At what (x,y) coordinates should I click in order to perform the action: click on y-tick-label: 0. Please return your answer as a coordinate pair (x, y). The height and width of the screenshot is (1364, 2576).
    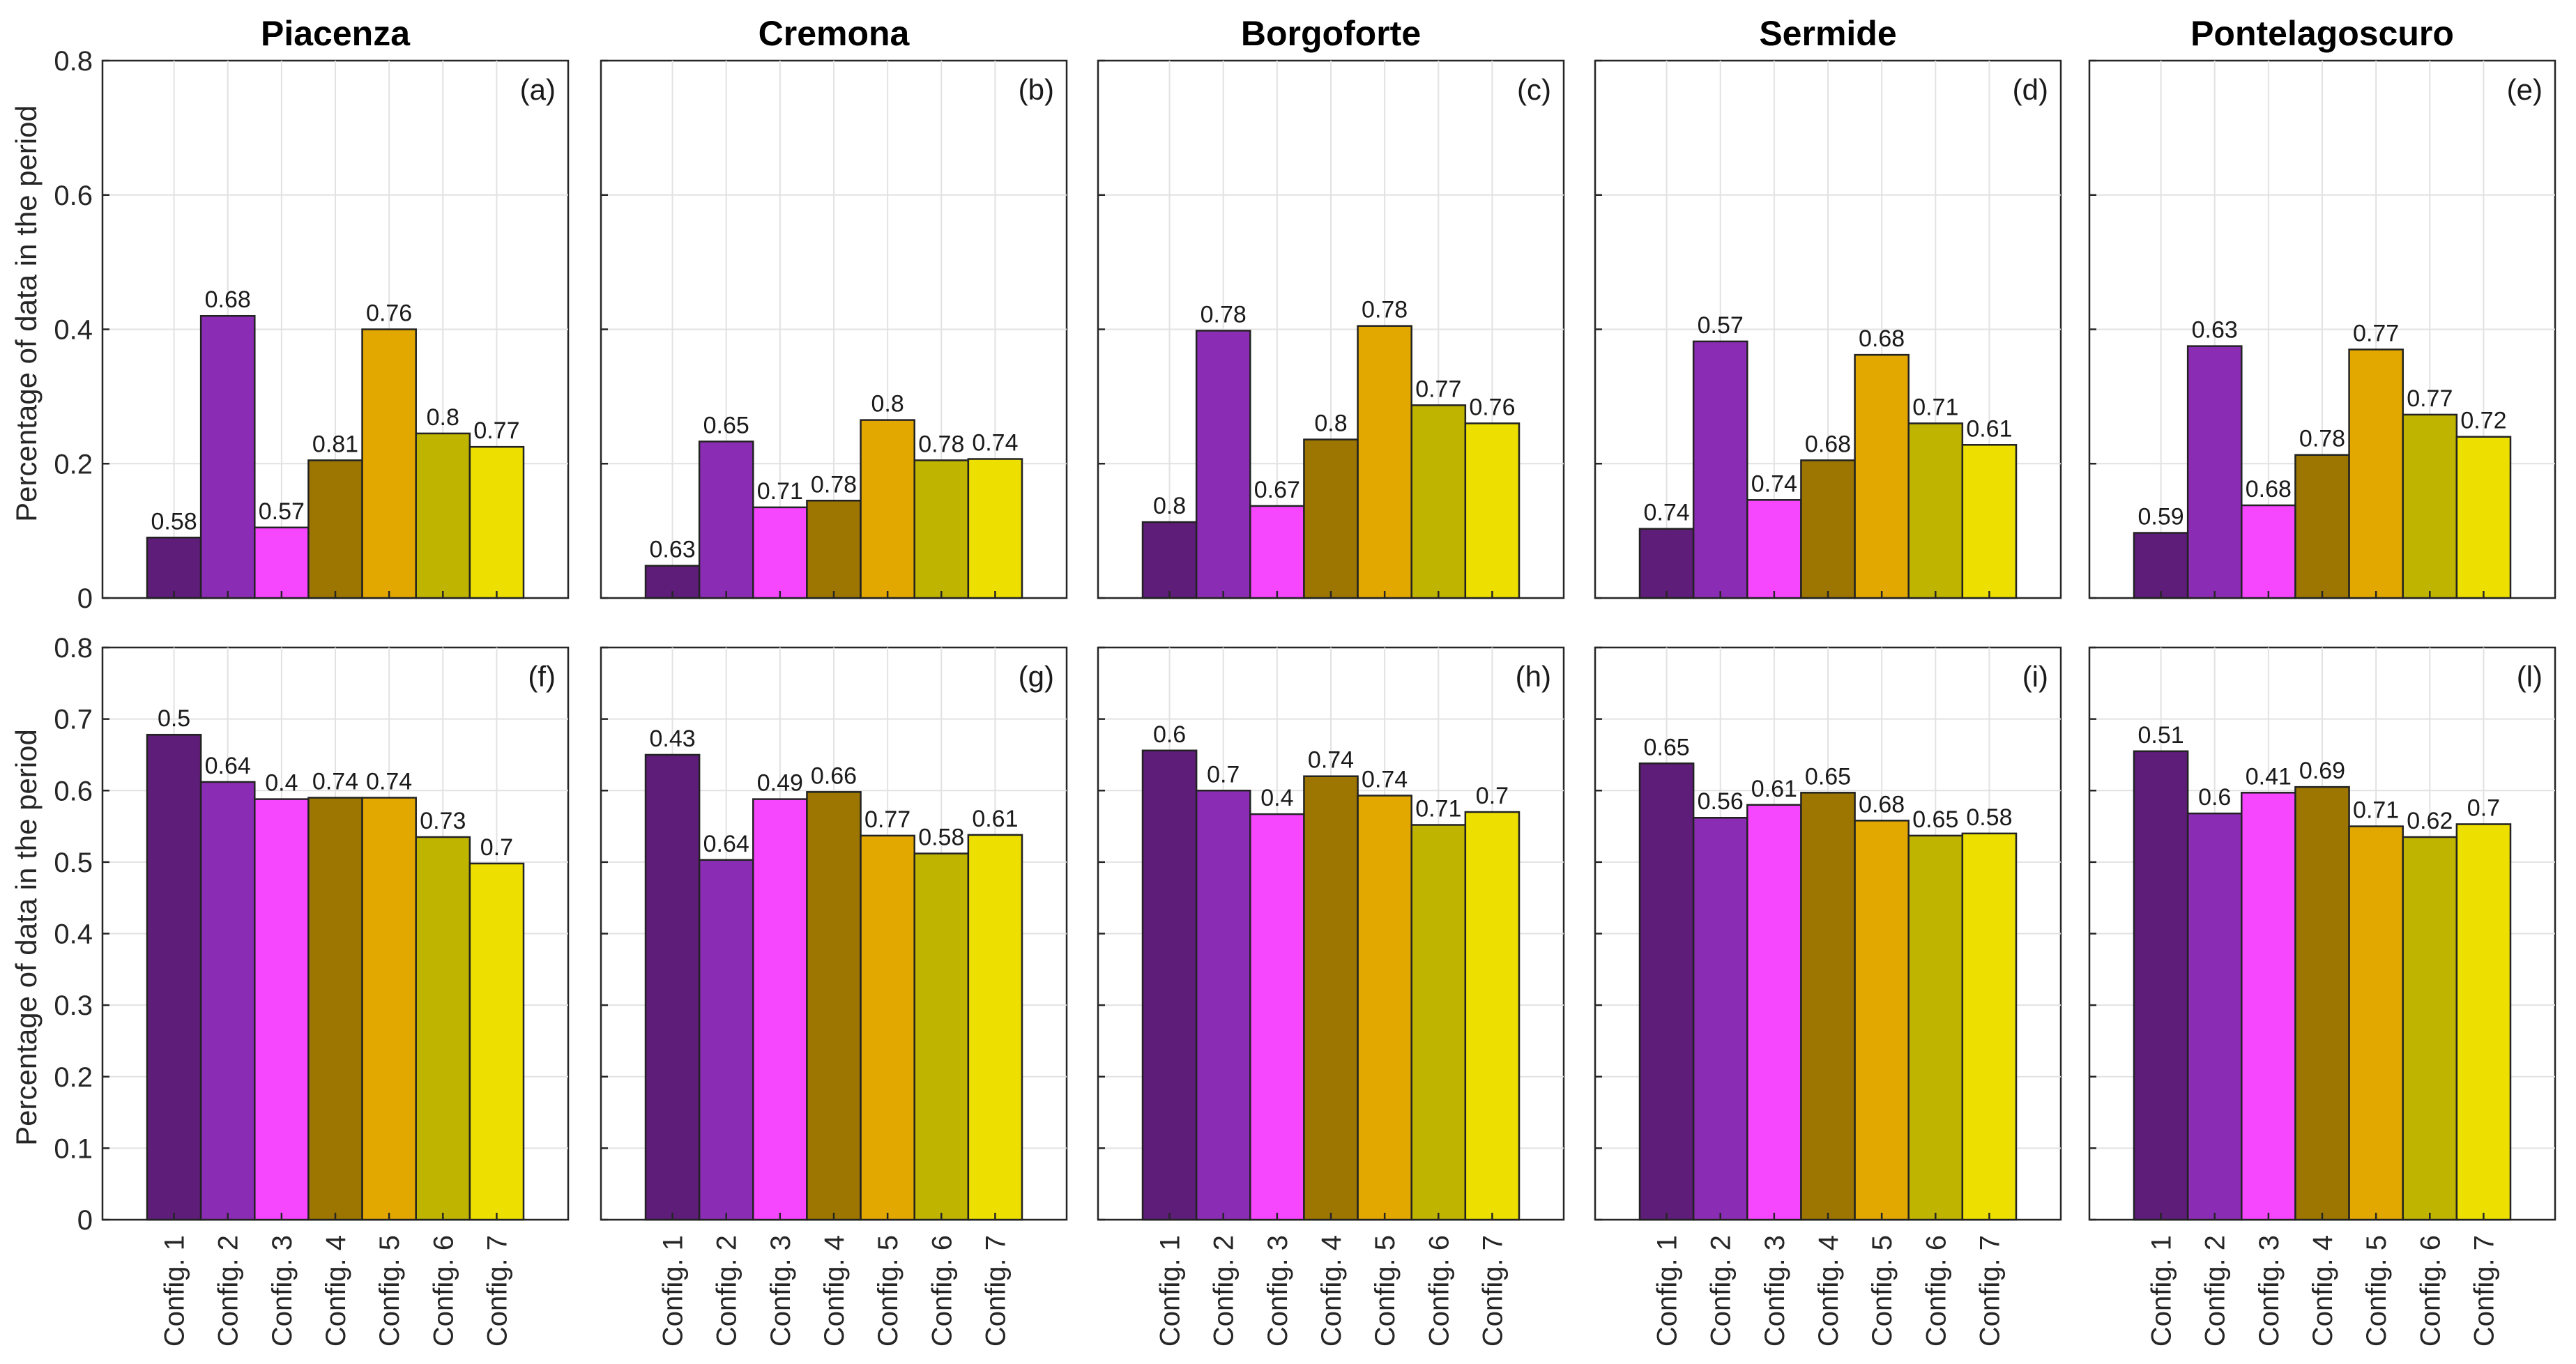
    Looking at the image, I should click on (85, 1220).